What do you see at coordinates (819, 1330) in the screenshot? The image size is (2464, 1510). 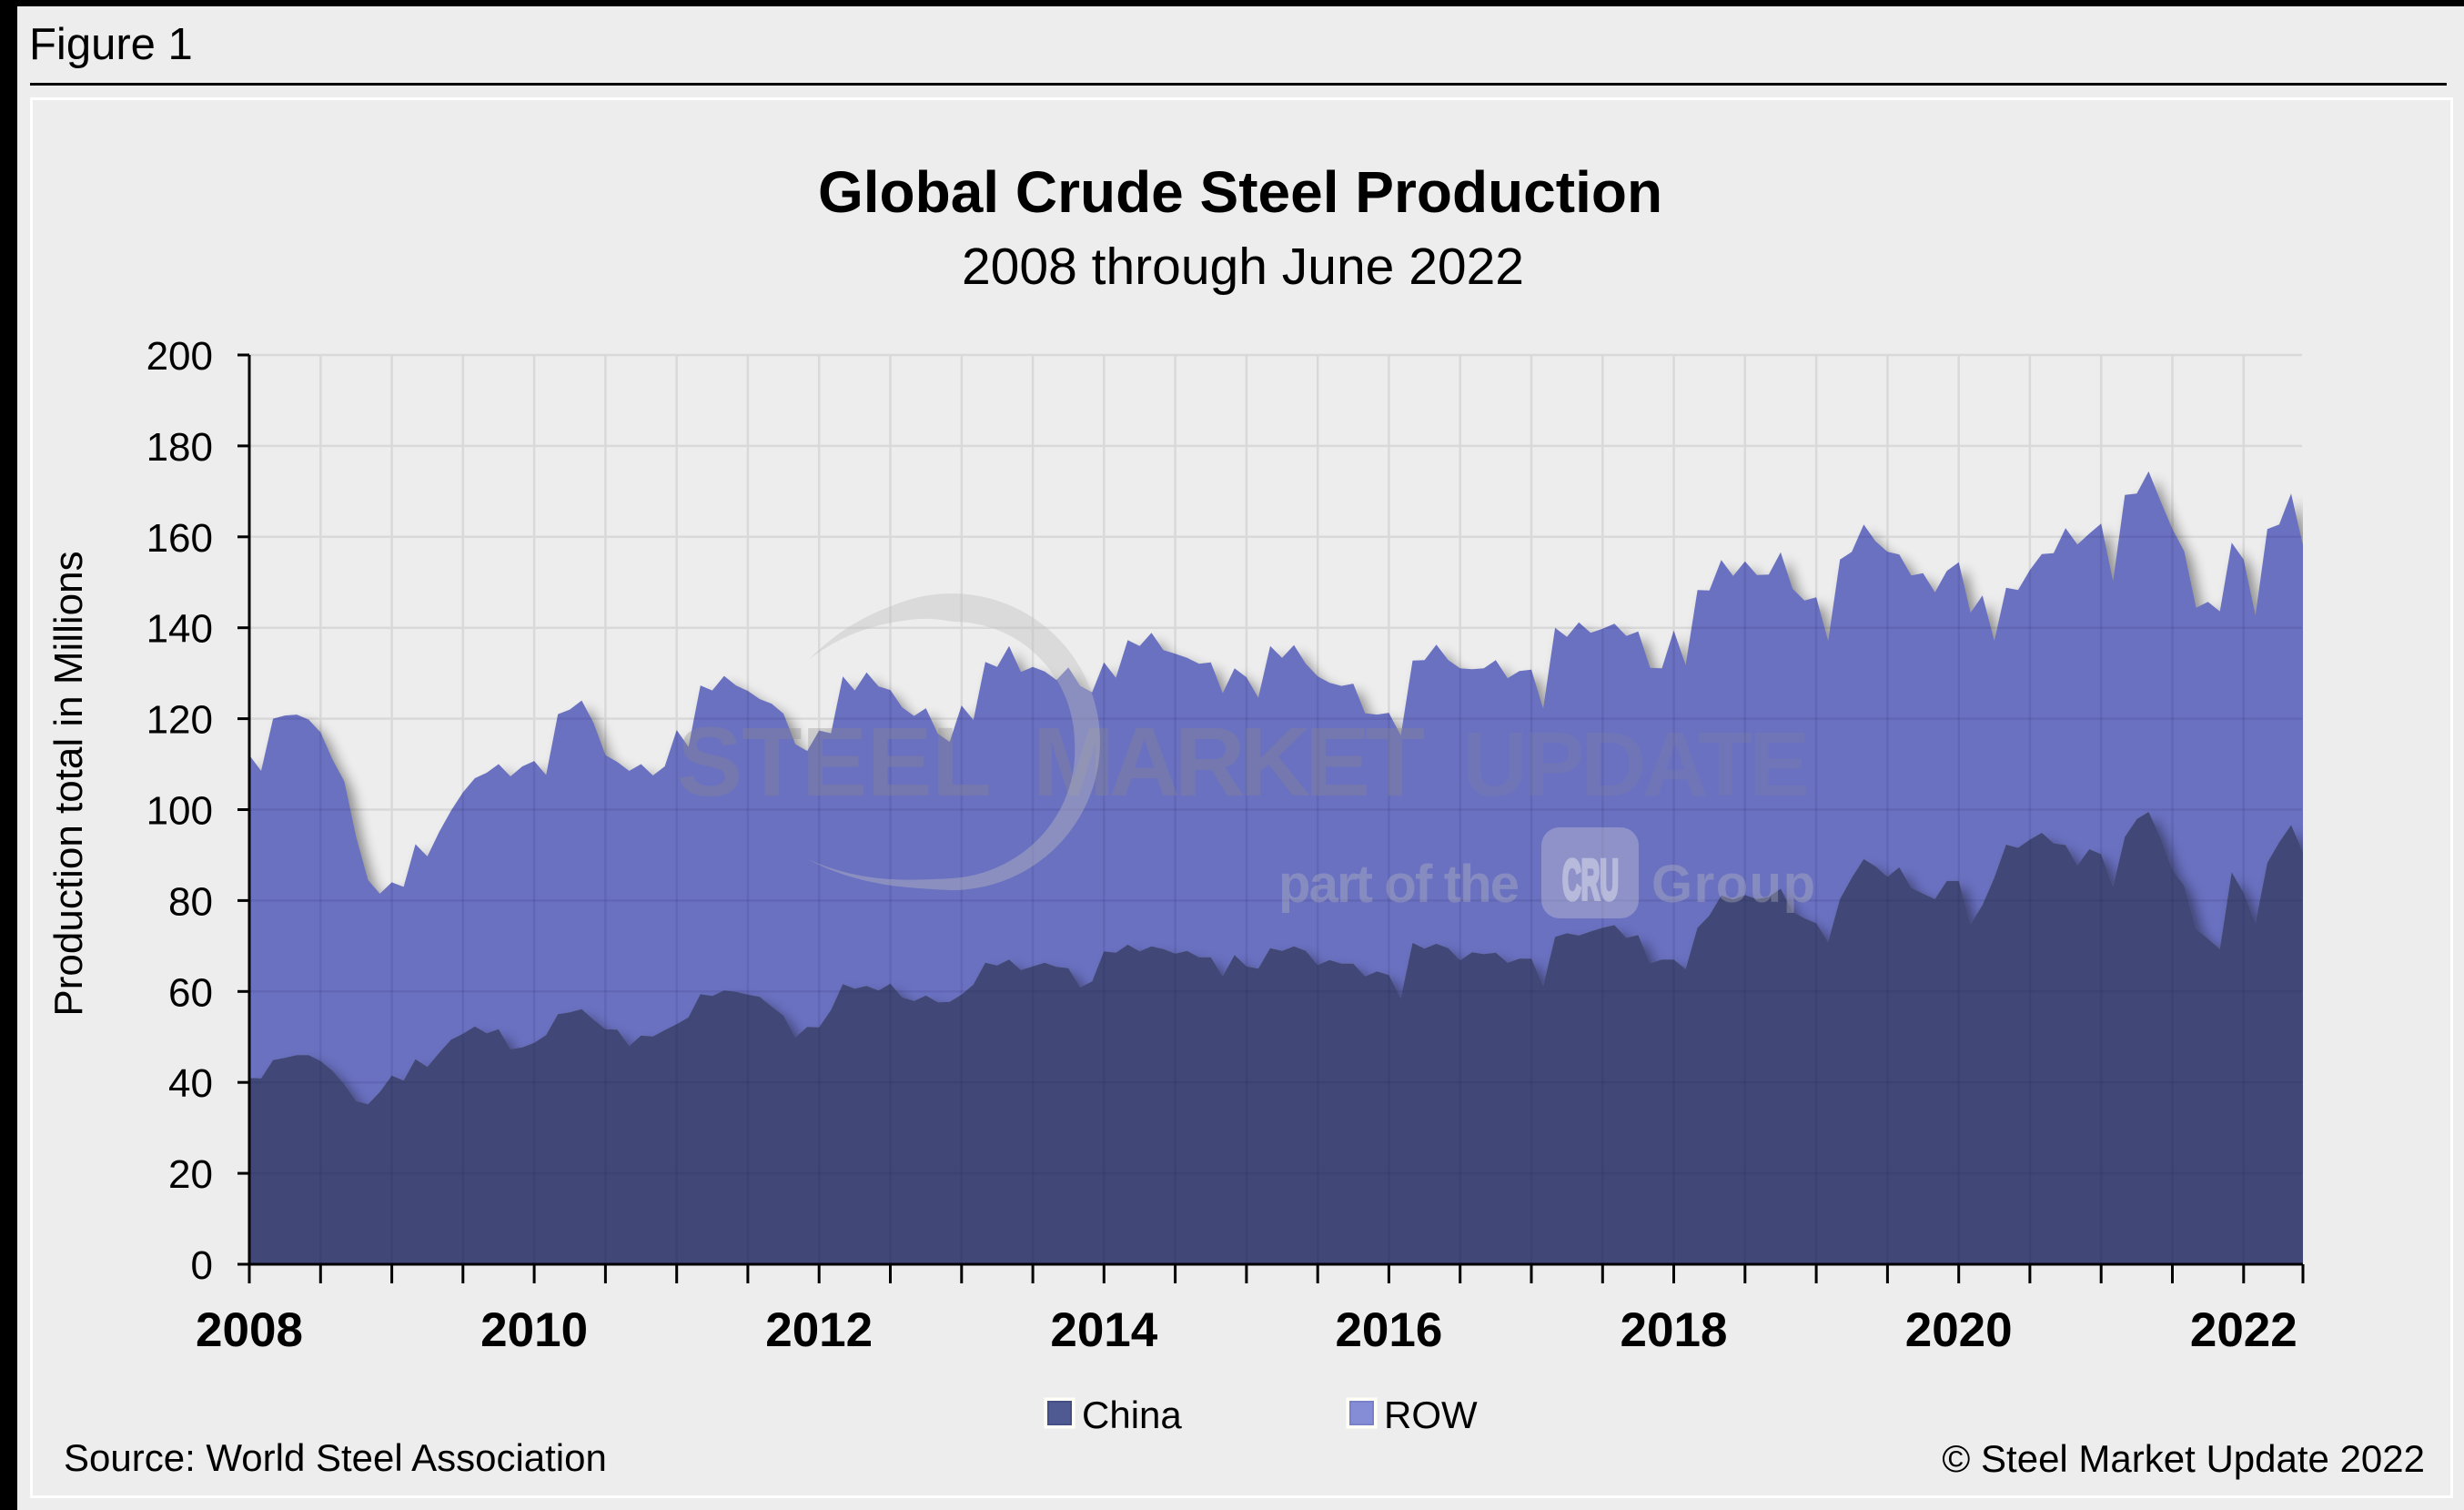 I see `svg-text: 2012` at bounding box center [819, 1330].